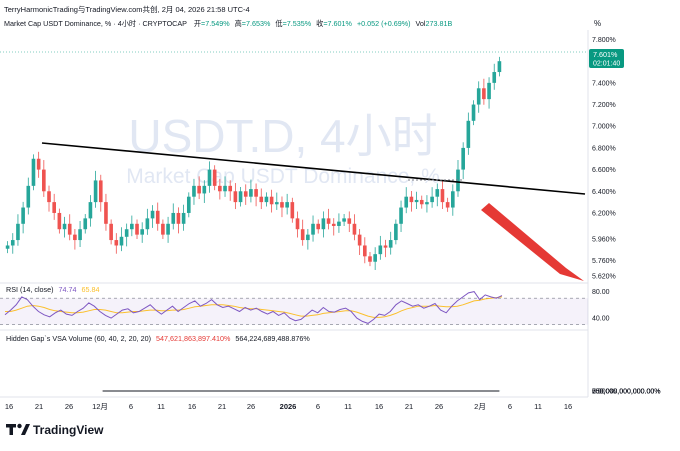  I want to click on price-tick-label-10: 5.760%, so click(604, 261).